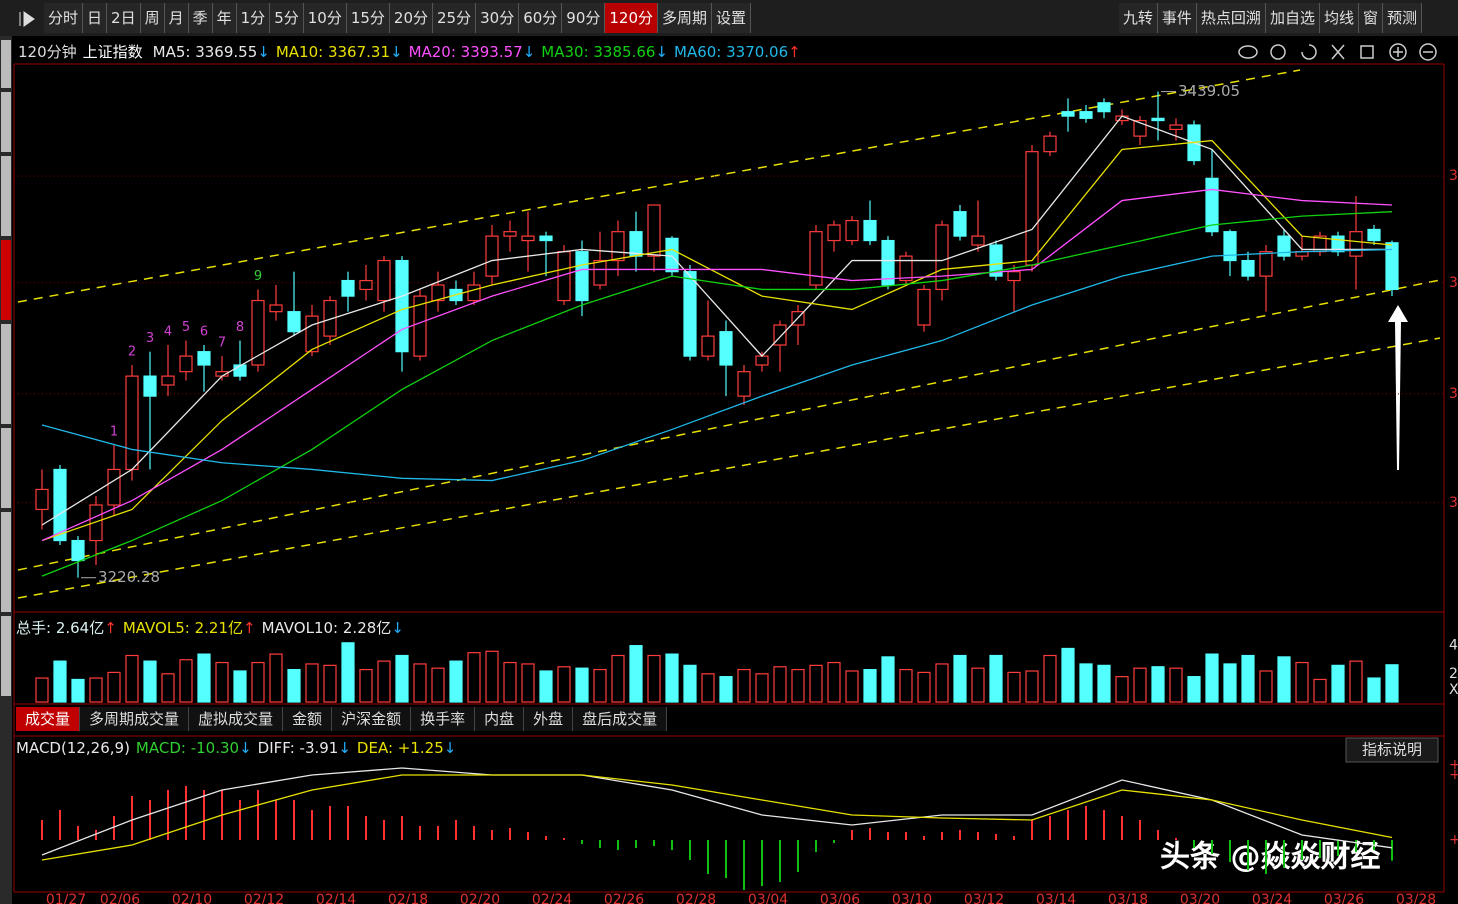 Image resolution: width=1458 pixels, height=904 pixels. I want to click on y-tick-label: 4, so click(1453, 646).